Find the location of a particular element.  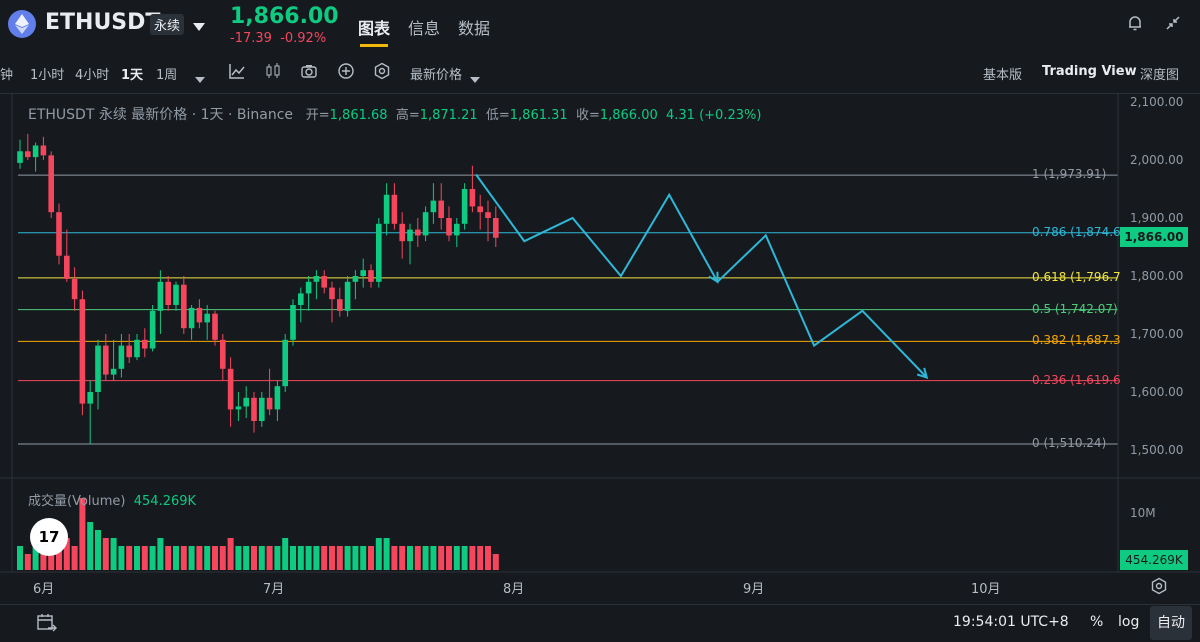

projection-arrowhead is located at coordinates (922, 373).